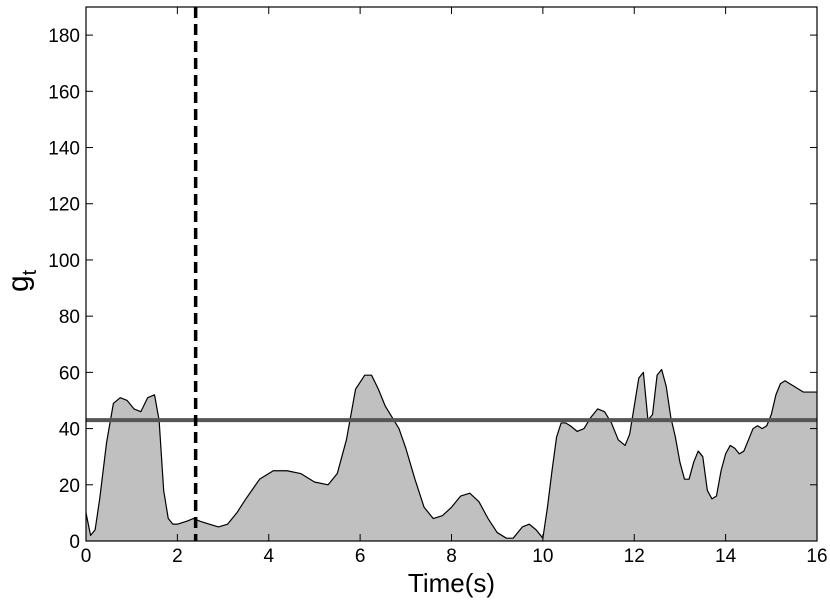 This screenshot has width=830, height=604. I want to click on y-tick-label: 120, so click(64, 205).